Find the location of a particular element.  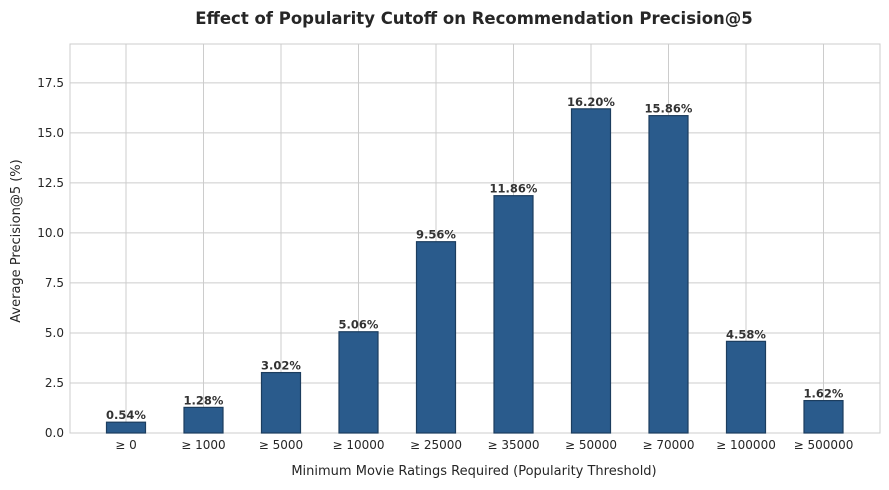

data-label: 0.54% is located at coordinates (126, 415).